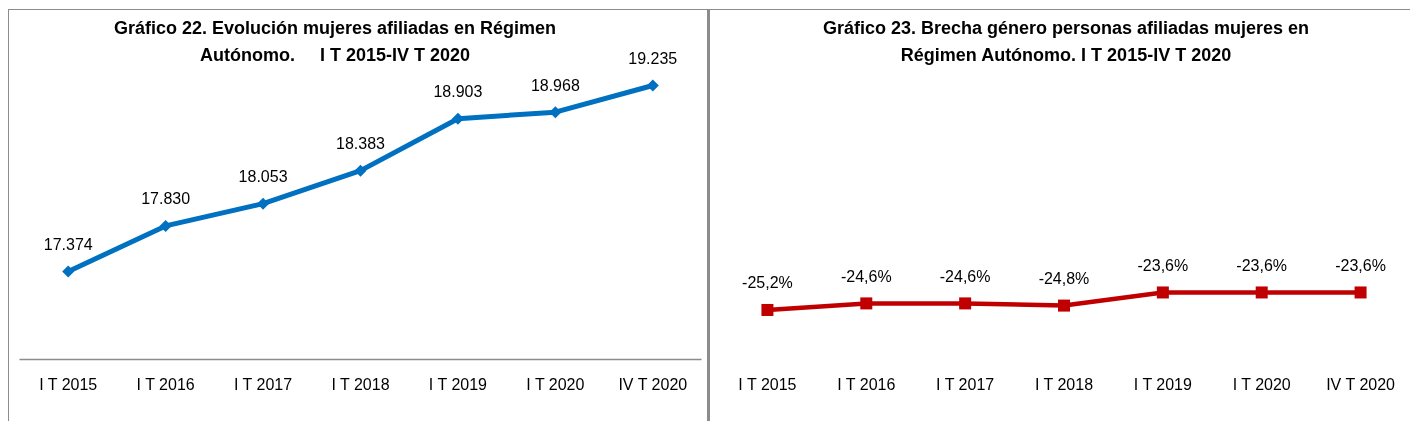  Describe the element at coordinates (767, 282) in the screenshot. I see `data-label: -25,2%` at that location.